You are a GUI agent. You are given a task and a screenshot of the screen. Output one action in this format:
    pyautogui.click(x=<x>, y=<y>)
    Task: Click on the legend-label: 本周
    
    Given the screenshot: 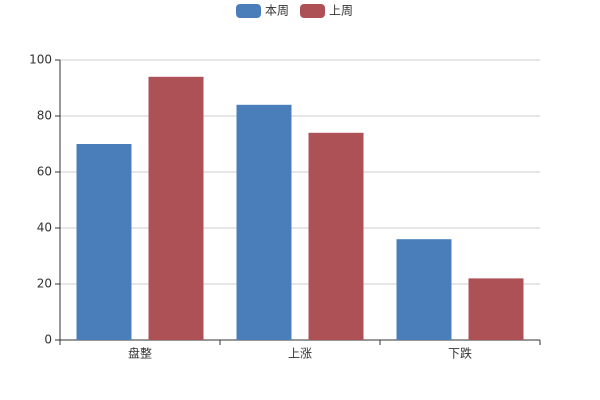 What is the action you would take?
    pyautogui.click(x=277, y=11)
    